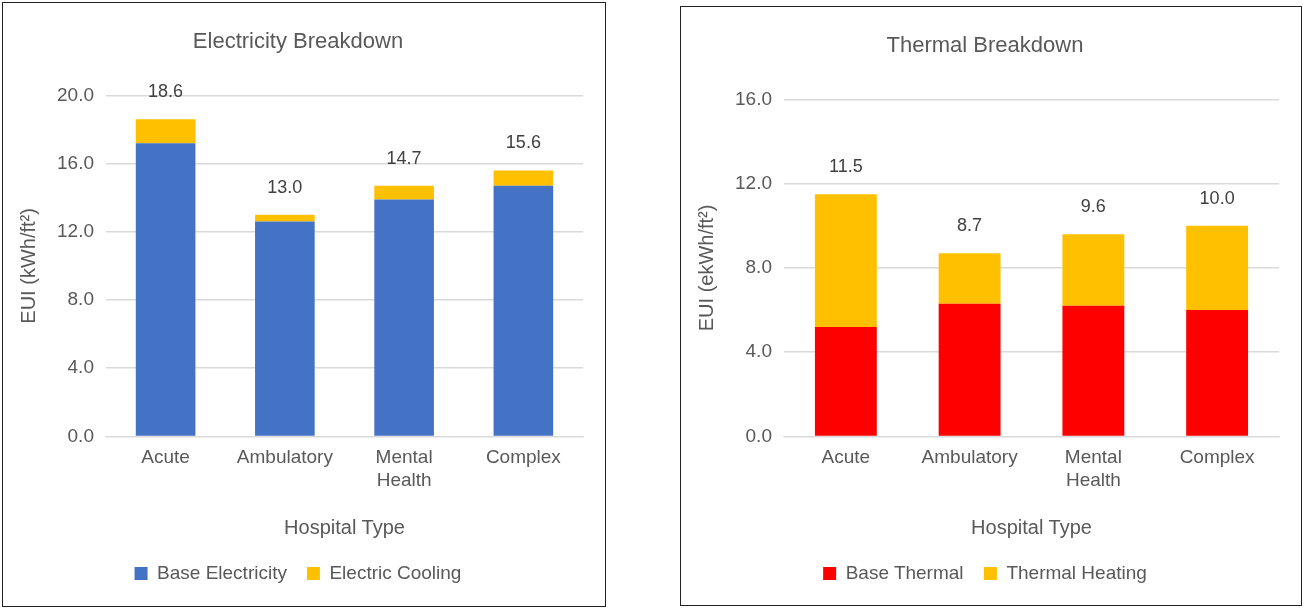 Image resolution: width=1310 pixels, height=609 pixels. Describe the element at coordinates (1217, 197) in the screenshot. I see `total-label: 10.0` at that location.